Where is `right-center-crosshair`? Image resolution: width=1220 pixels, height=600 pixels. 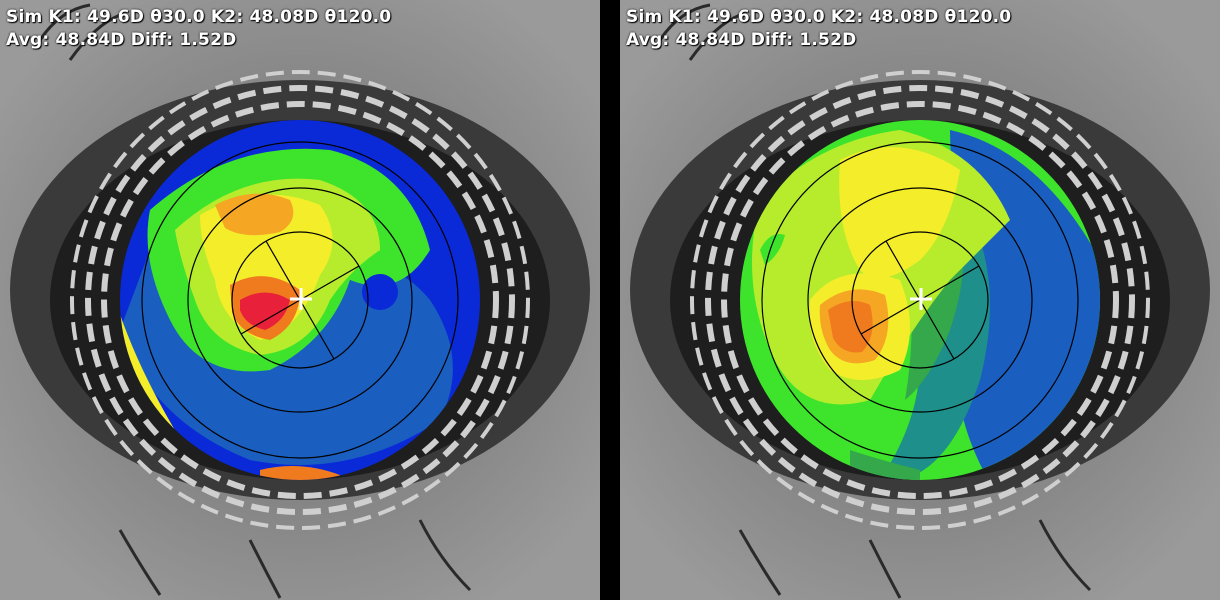 right-center-crosshair is located at coordinates (921, 299).